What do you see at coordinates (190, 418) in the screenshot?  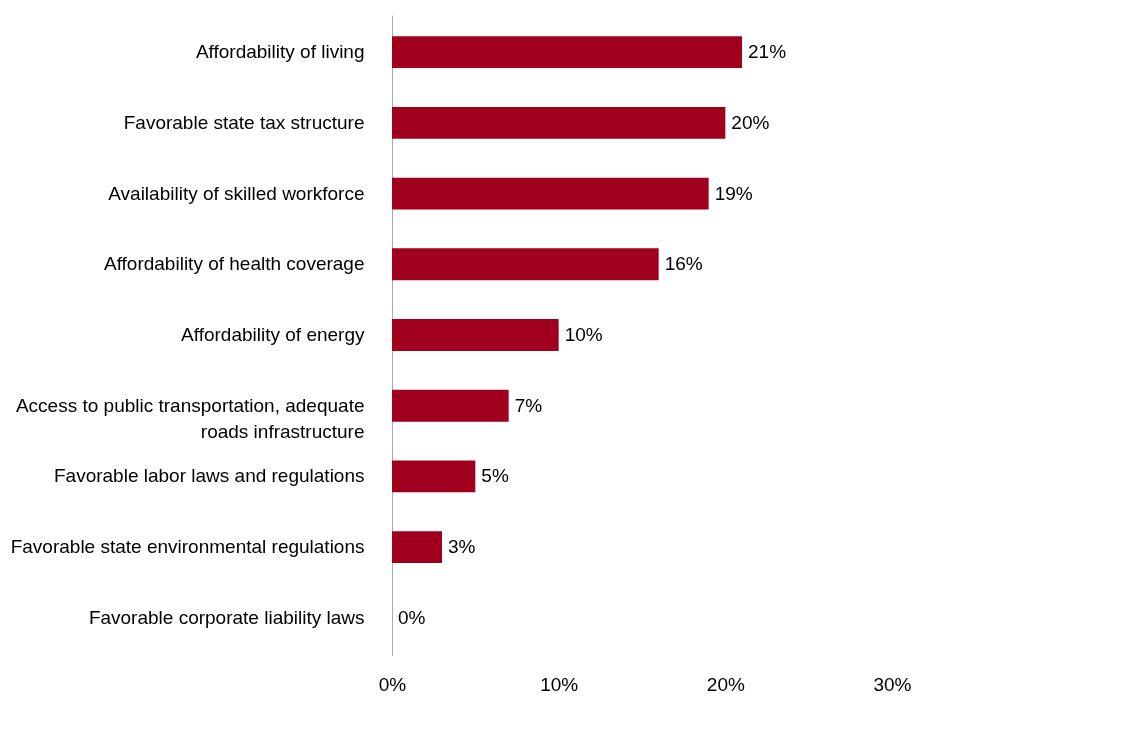 I see `y-tick-label: Access to public transportation, adequate roads infrastructure` at bounding box center [190, 418].